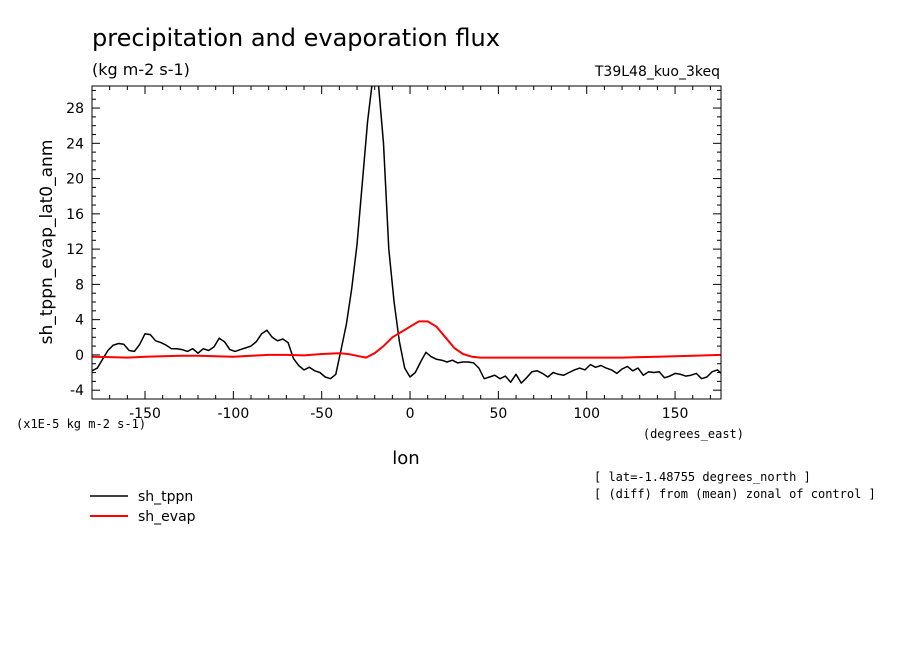  Describe the element at coordinates (702, 477) in the screenshot. I see `annotation-latitude: [ lat=-1.48755 degrees_north ]` at that location.